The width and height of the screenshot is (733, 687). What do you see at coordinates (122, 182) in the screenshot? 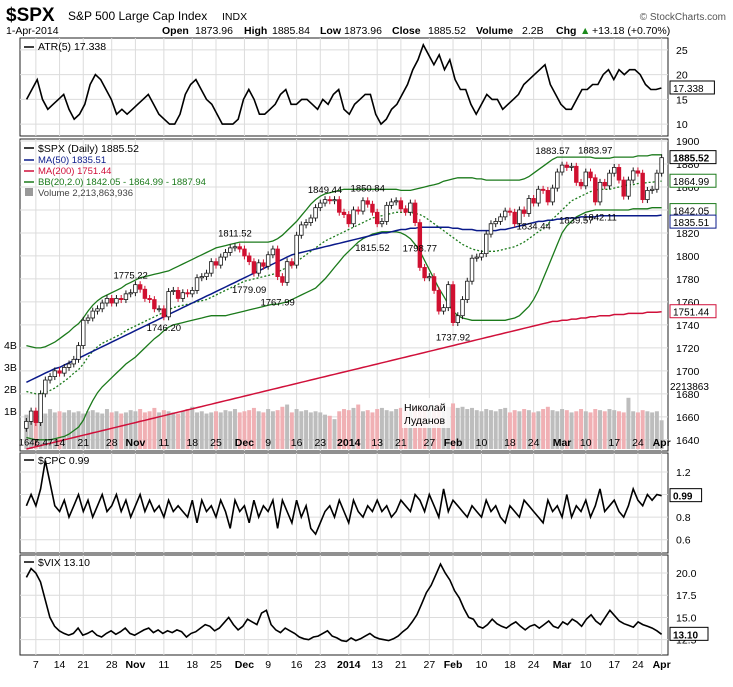
I see `bb-legend: BB(20,2.0) 1842.05 - 1864.99 - 1887.94` at bounding box center [122, 182].